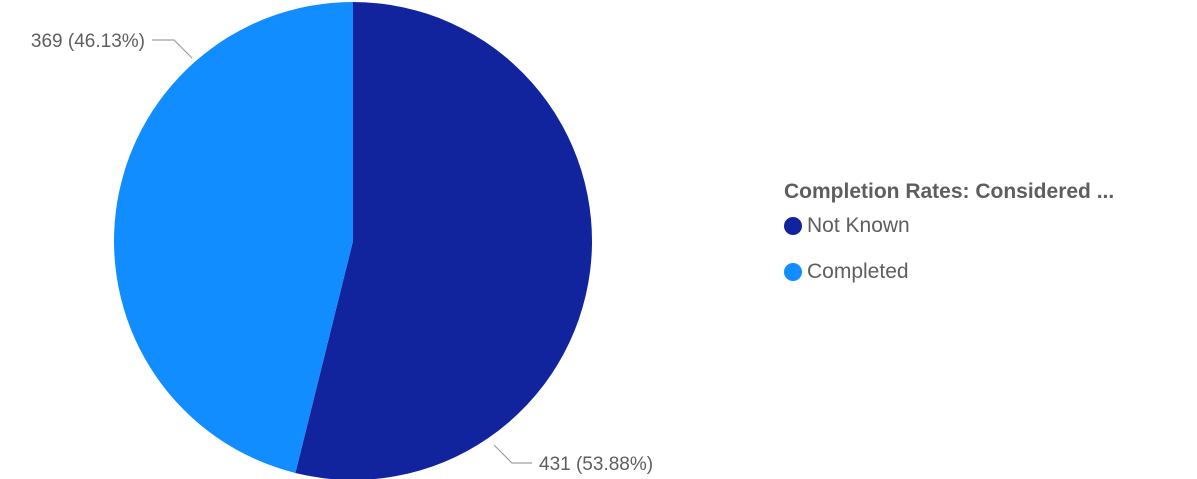  What do you see at coordinates (512, 454) in the screenshot?
I see `leader-line-not-known` at bounding box center [512, 454].